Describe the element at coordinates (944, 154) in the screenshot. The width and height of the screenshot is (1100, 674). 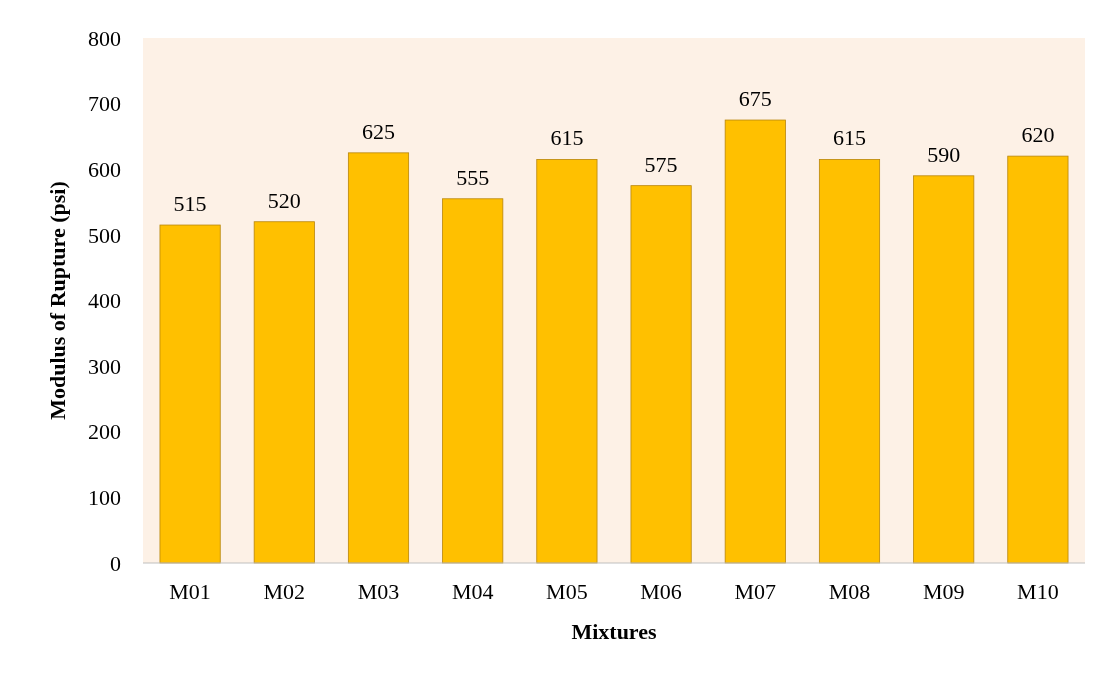
I see `data-label: 590` at that location.